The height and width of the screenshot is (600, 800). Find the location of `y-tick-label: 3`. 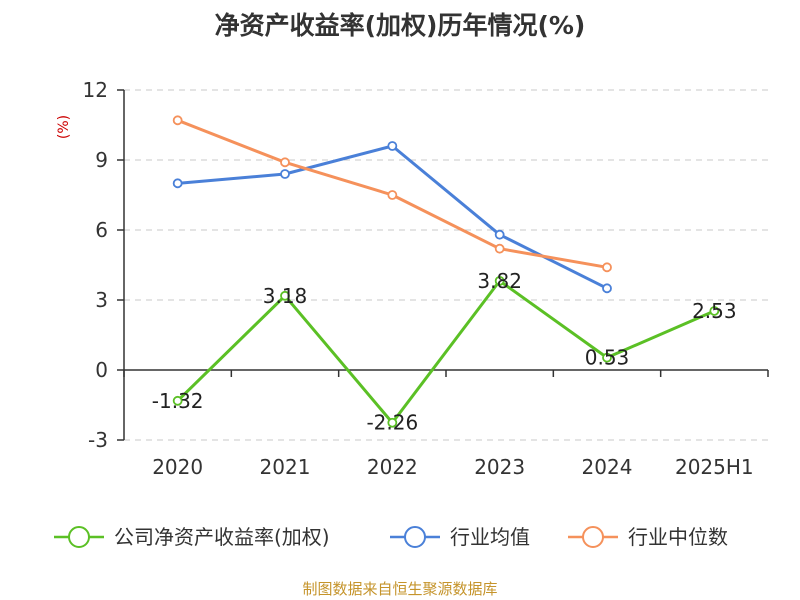

y-tick-label: 3 is located at coordinates (101, 300).